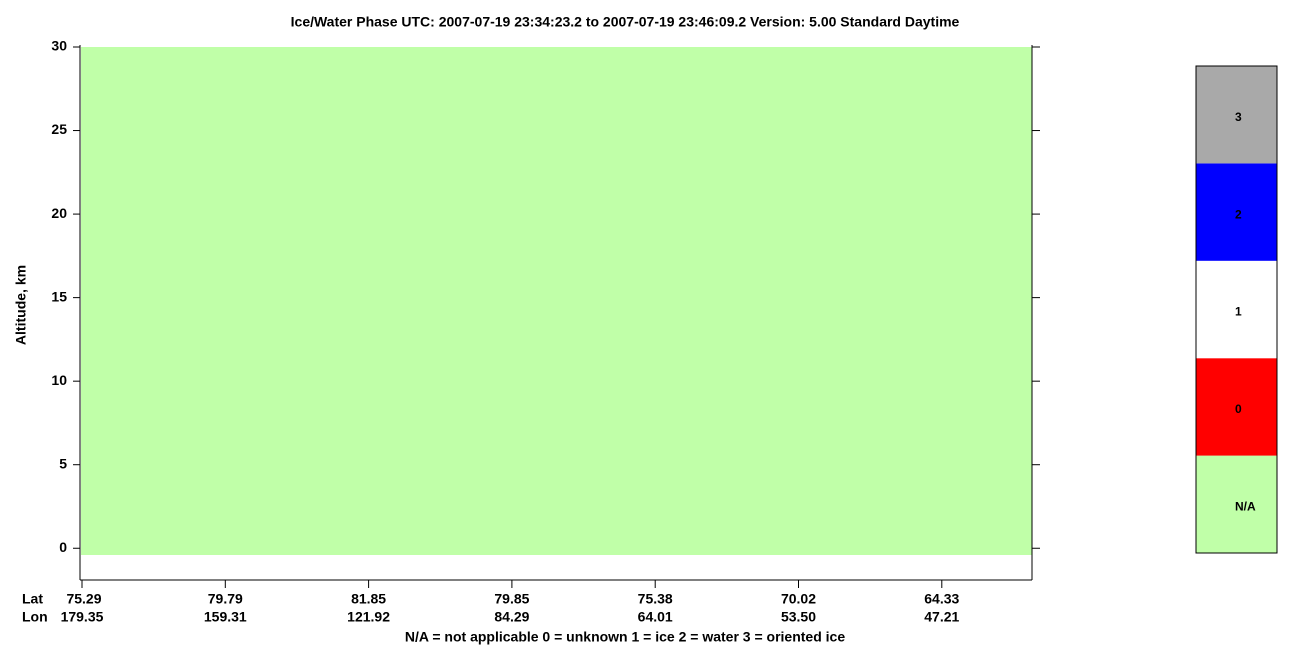 Image resolution: width=1300 pixels, height=667 pixels. Describe the element at coordinates (511, 599) in the screenshot. I see `x-tick-lat: 79.85` at that location.